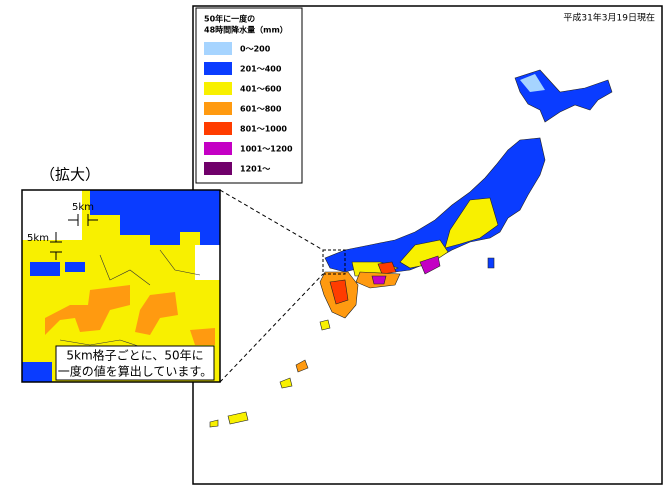 This screenshot has width=668, height=490. I want to click on legend-label: 1201～, so click(255, 169).